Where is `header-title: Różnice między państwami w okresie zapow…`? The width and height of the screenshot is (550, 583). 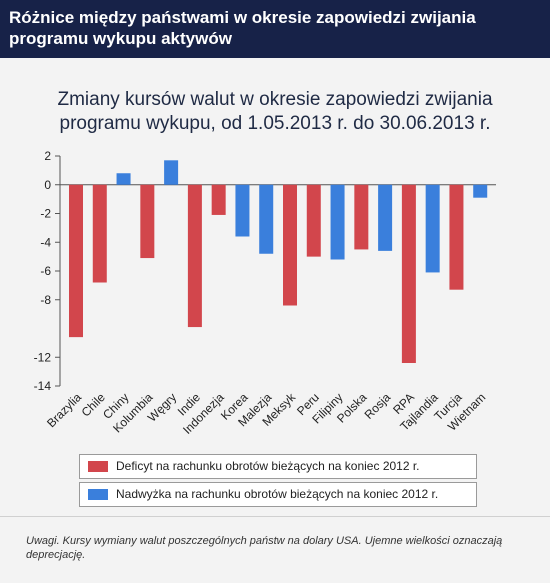
header-title: Różnice między państwami w okresie zapow… is located at coordinates (242, 28).